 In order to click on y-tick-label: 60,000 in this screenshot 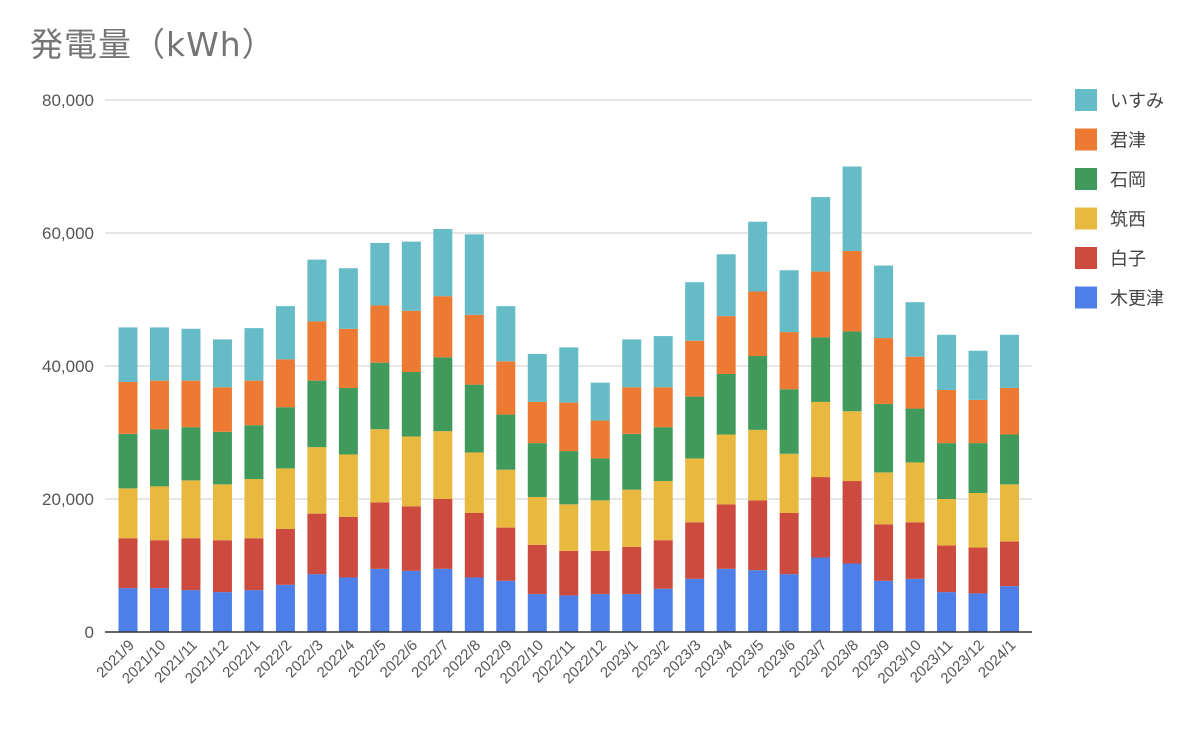, I will do `click(68, 233)`.